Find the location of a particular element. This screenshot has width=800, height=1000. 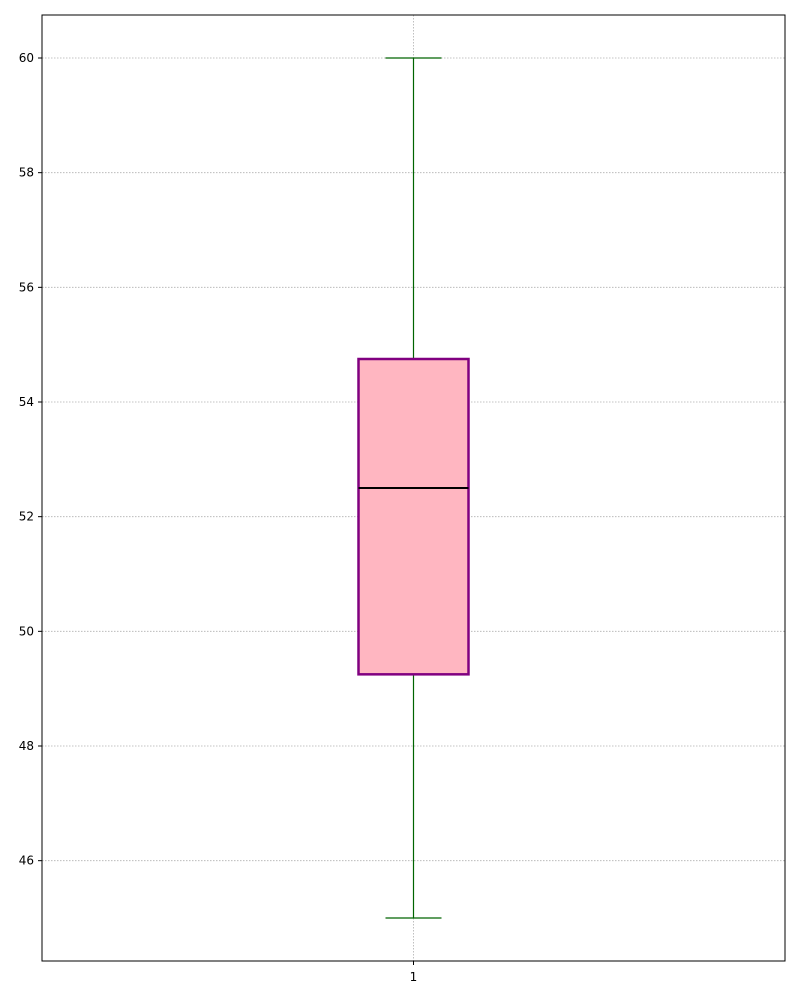

y-tick-label: 46 is located at coordinates (26, 861).